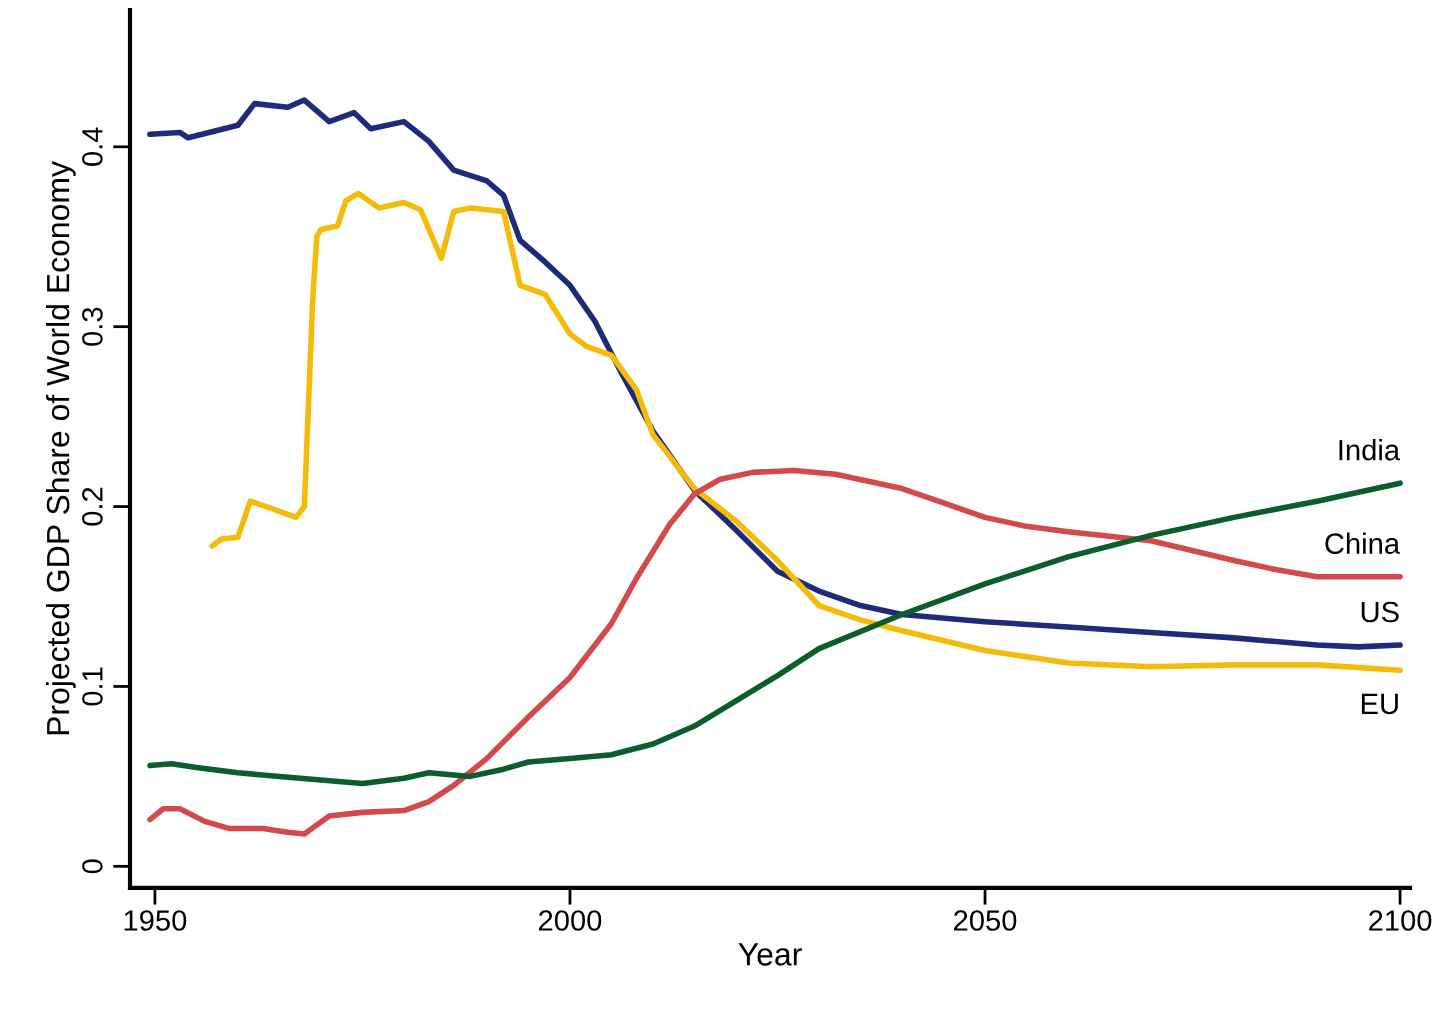  I want to click on x-tick-label: 1950, so click(155, 920).